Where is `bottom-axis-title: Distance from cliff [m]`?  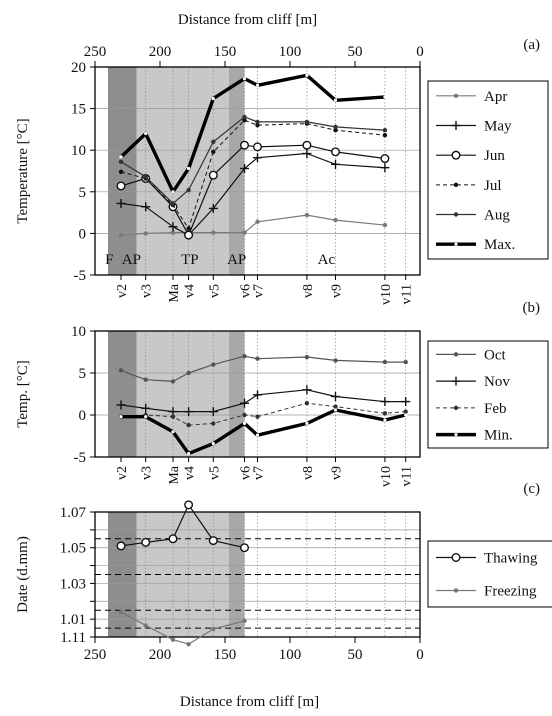 bottom-axis-title: Distance from cliff [m] is located at coordinates (249, 702).